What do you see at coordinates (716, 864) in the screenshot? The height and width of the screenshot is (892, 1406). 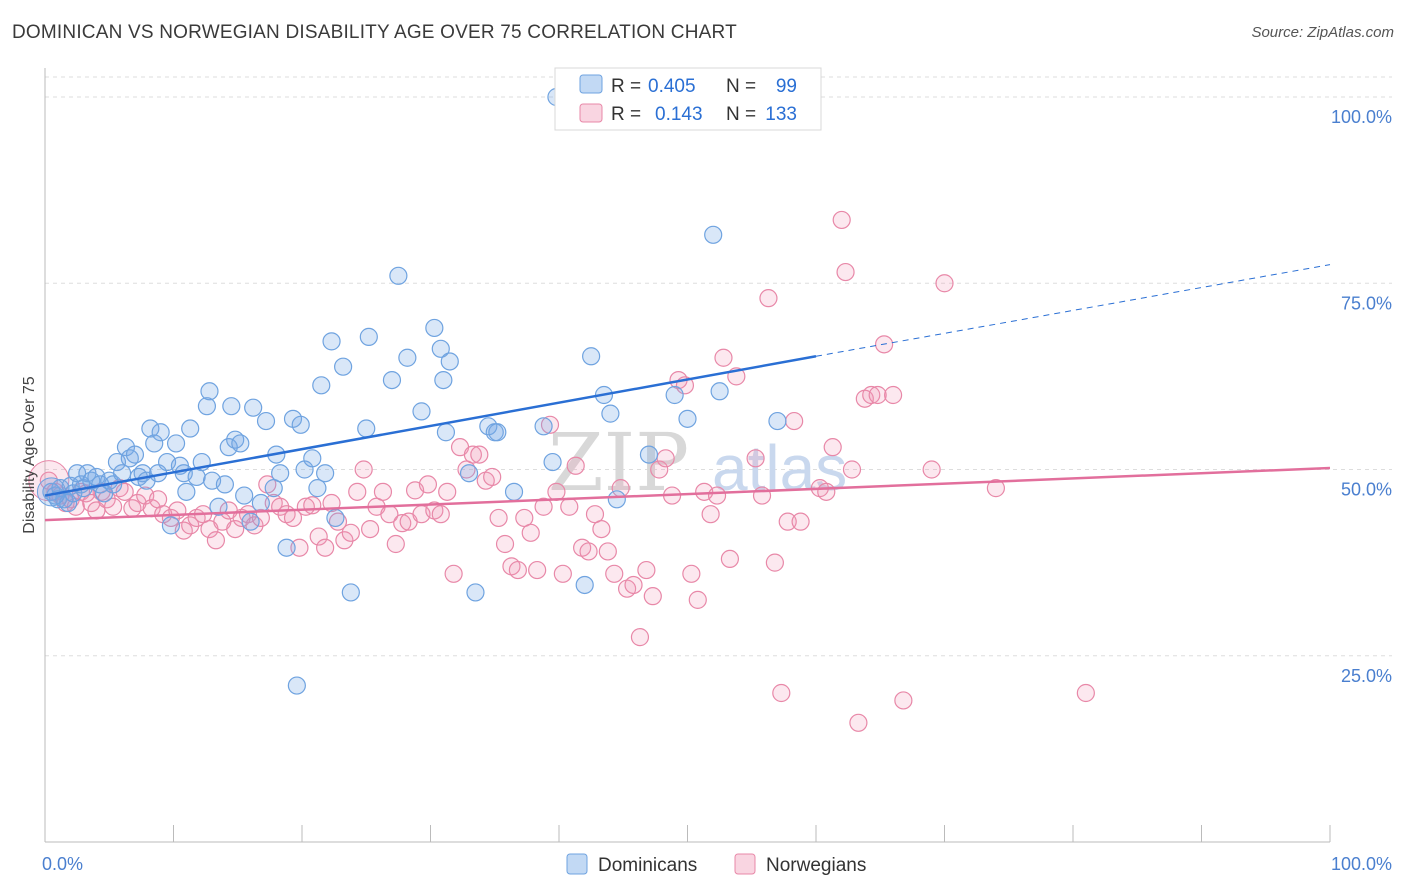 I see `series-legend: Dominicans Norwegians` at bounding box center [716, 864].